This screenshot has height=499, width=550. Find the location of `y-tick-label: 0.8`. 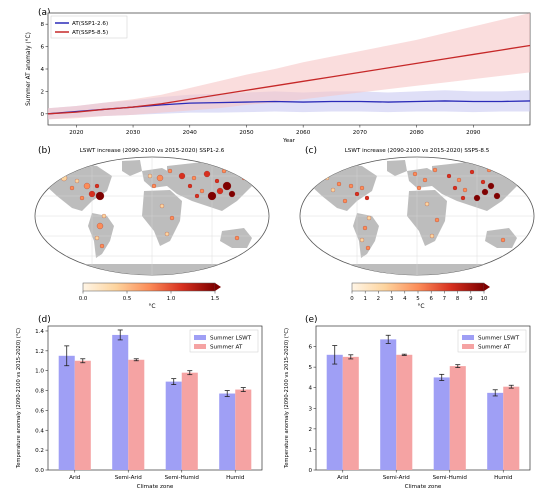

y-tick-label: 0.8 is located at coordinates (39, 392).